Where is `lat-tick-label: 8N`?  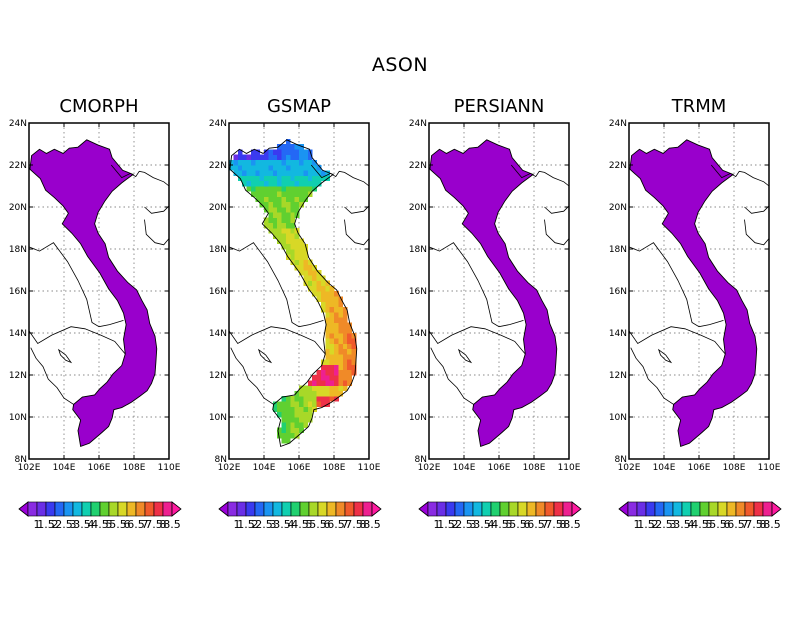 lat-tick-label: 8N is located at coordinates (221, 460).